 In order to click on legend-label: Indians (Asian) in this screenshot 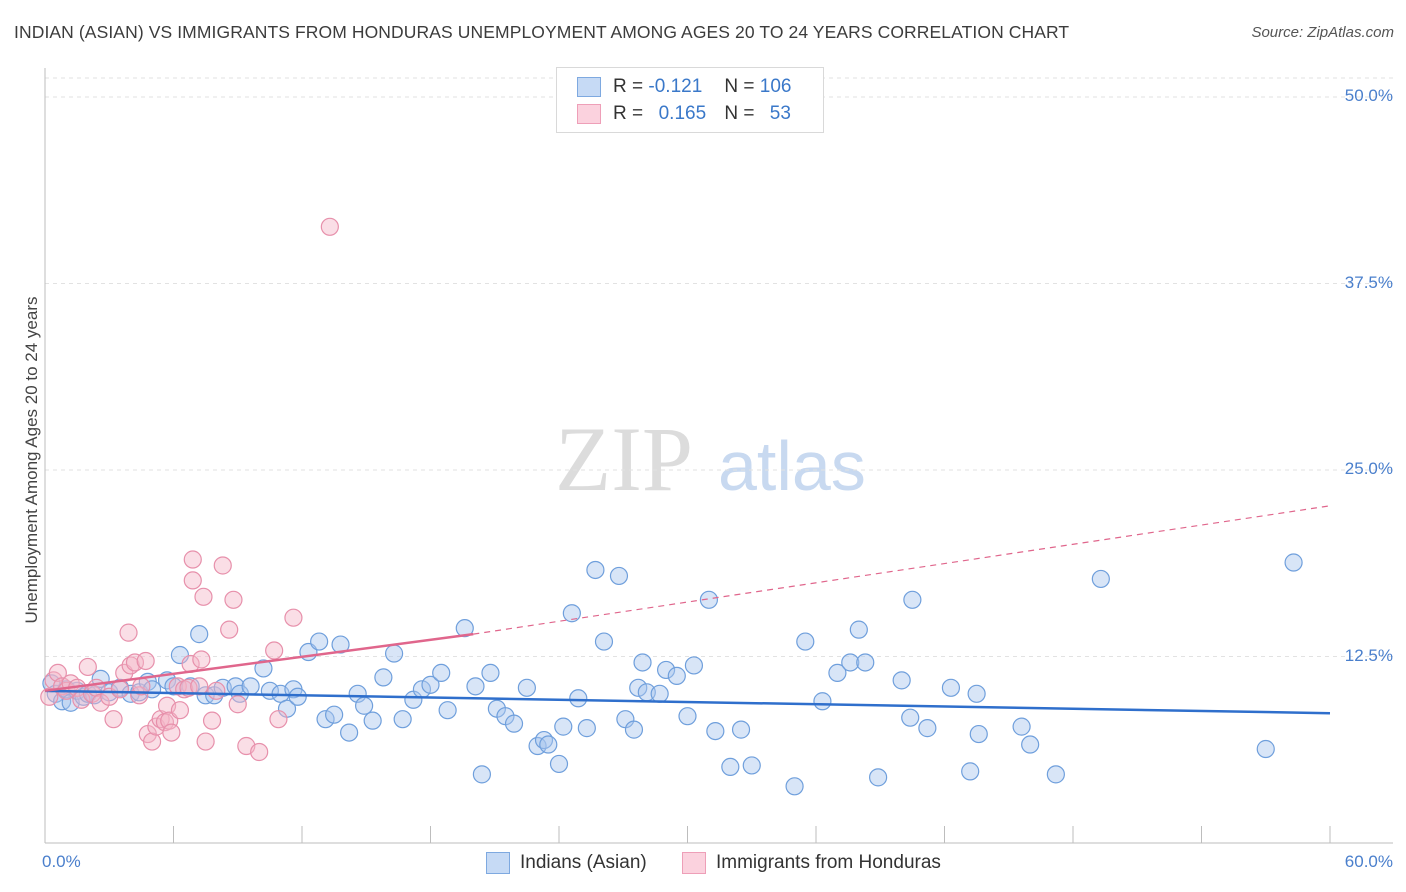, I will do `click(583, 862)`.